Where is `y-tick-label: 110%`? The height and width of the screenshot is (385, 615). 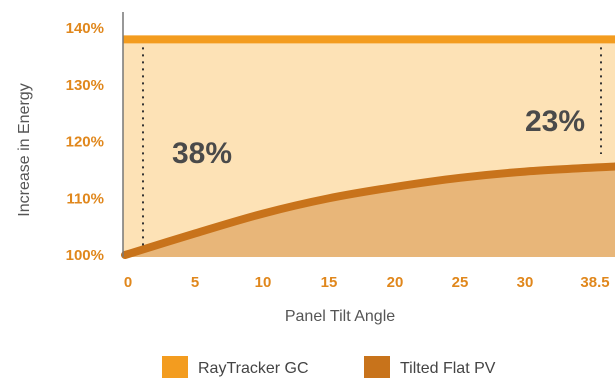 y-tick-label: 110% is located at coordinates (85, 198).